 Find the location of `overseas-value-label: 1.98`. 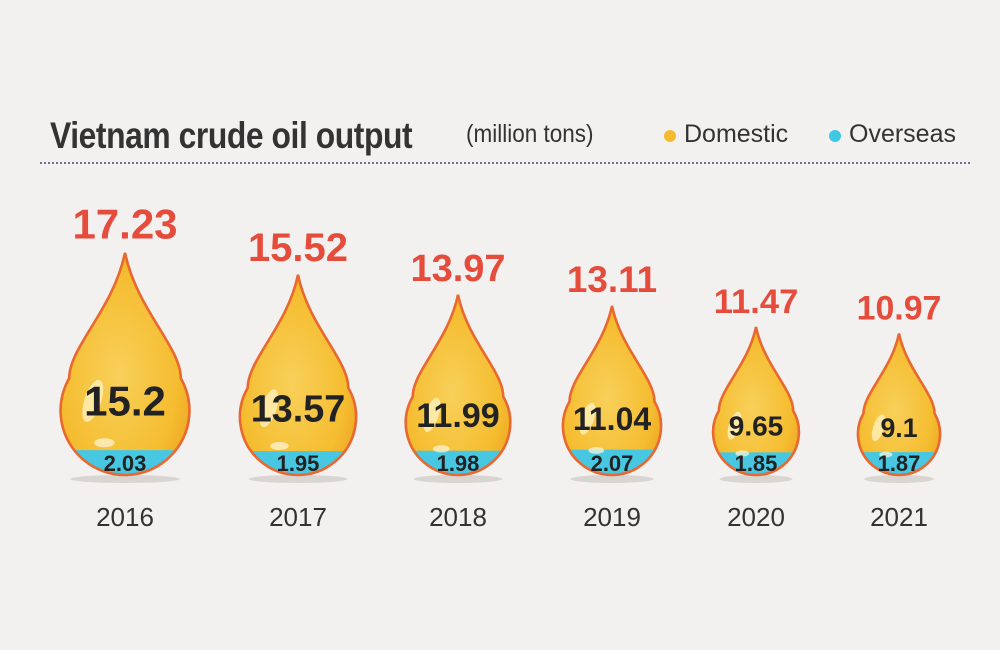

overseas-value-label: 1.98 is located at coordinates (458, 463).